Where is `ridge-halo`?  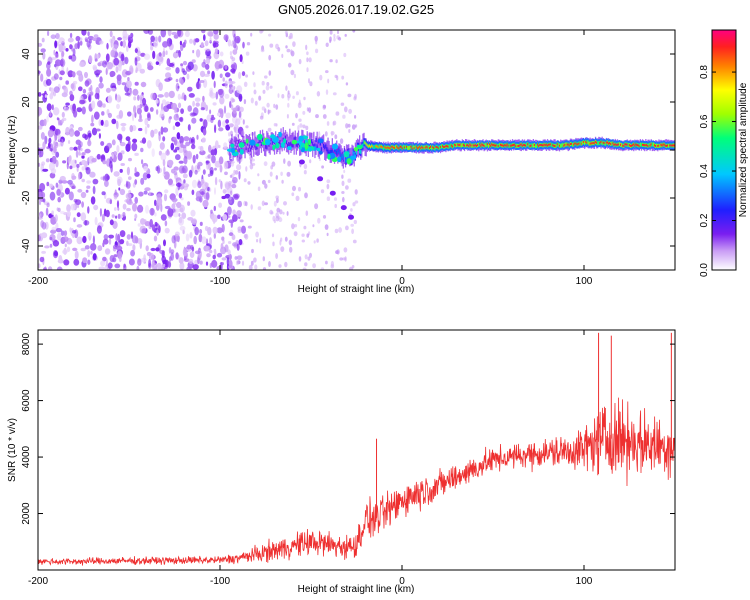
ridge-halo is located at coordinates (318, 147).